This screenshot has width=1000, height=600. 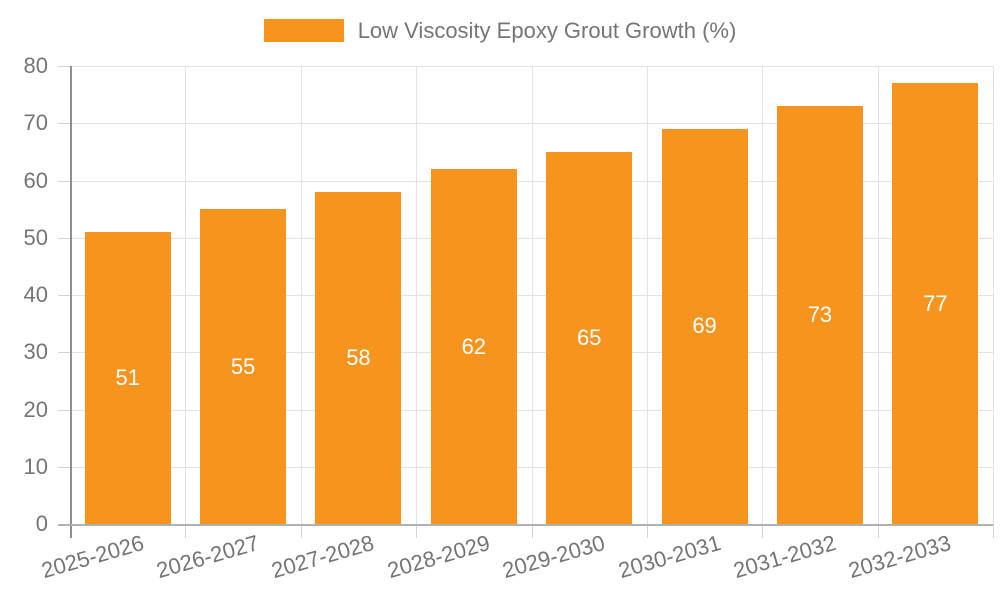 I want to click on y-axis-tick-label: 10, so click(x=35, y=466).